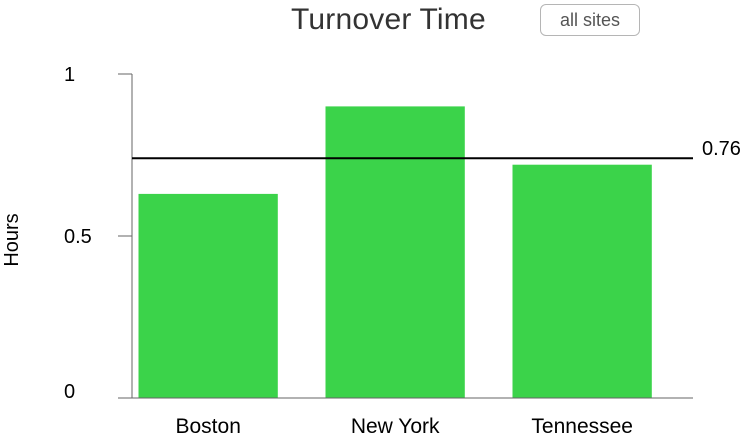  What do you see at coordinates (69, 392) in the screenshot?
I see `y-tick-label: 0` at bounding box center [69, 392].